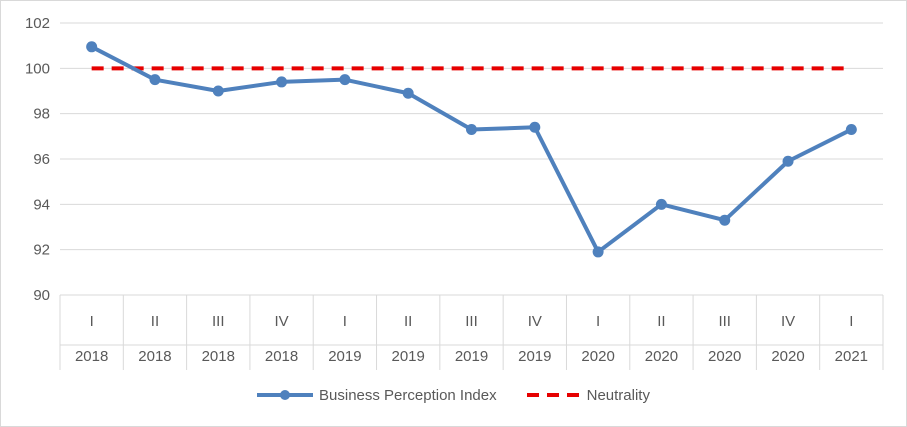 The image size is (907, 427). Describe the element at coordinates (41, 159) in the screenshot. I see `y-tick-label: 96` at that location.